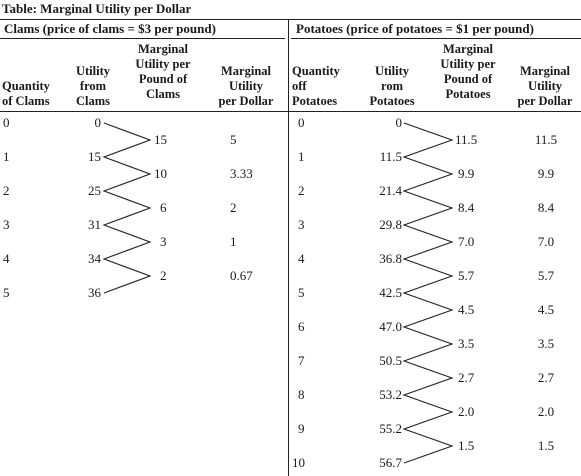  I want to click on table-cell: 29.8, so click(390, 224).